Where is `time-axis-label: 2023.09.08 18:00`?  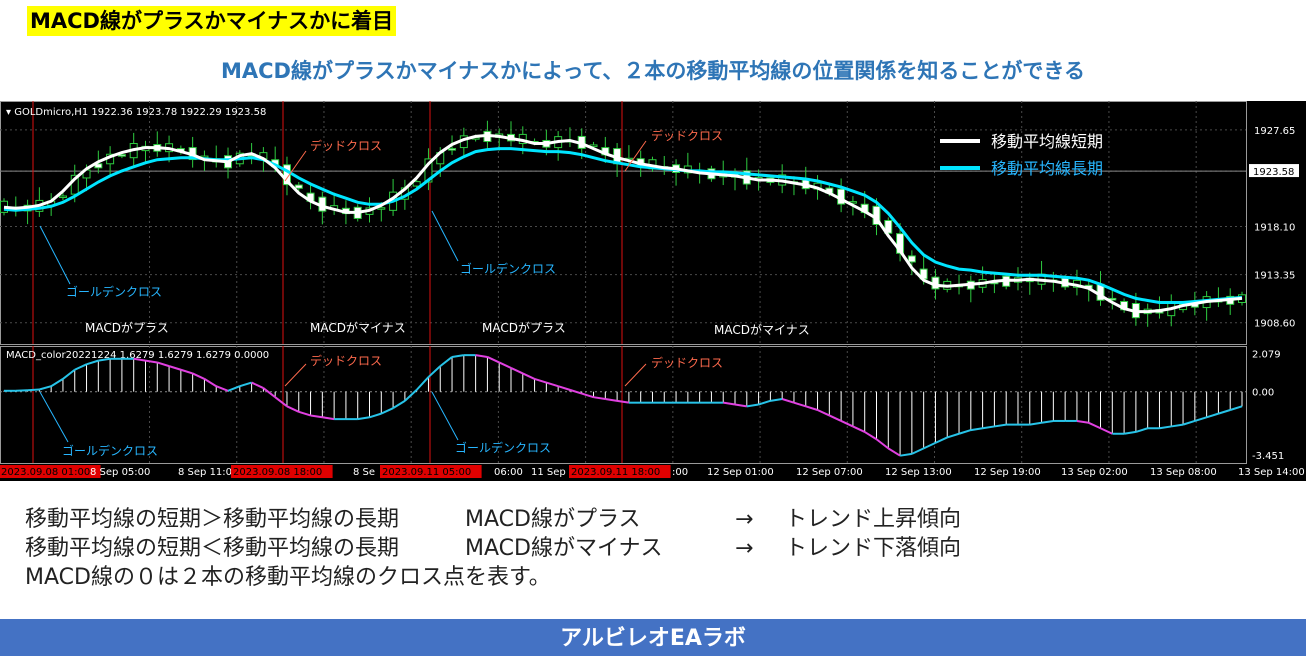
time-axis-label: 2023.09.08 18:00 is located at coordinates (277, 472).